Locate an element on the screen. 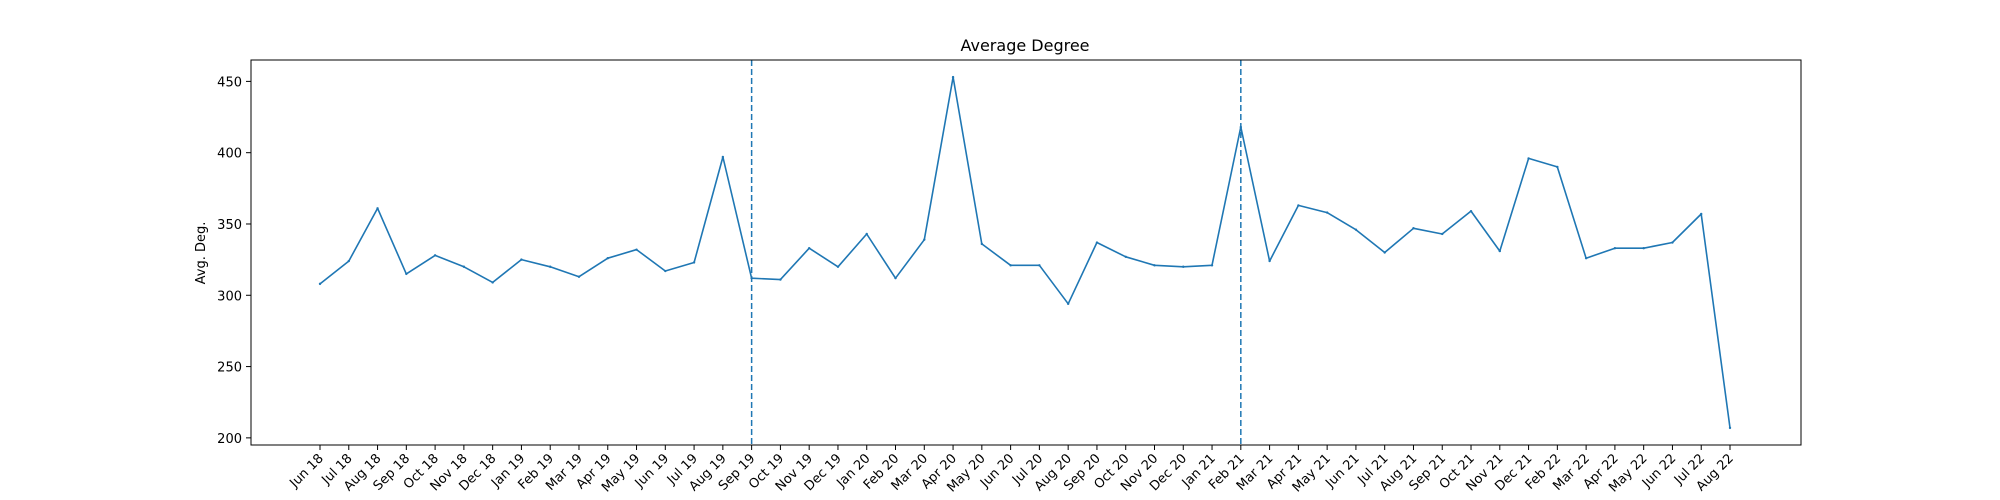 This screenshot has width=2000, height=500. y-axis-label: Avg. Deg. is located at coordinates (201, 253).